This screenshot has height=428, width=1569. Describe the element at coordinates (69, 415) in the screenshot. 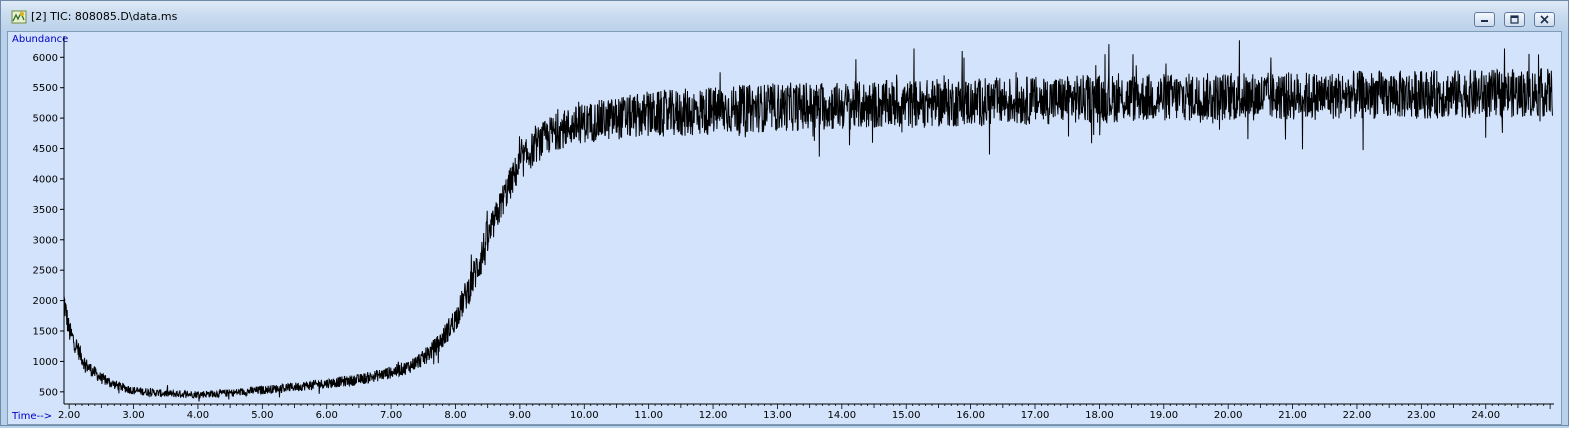

I see `x-tick-label: 2.00` at that location.